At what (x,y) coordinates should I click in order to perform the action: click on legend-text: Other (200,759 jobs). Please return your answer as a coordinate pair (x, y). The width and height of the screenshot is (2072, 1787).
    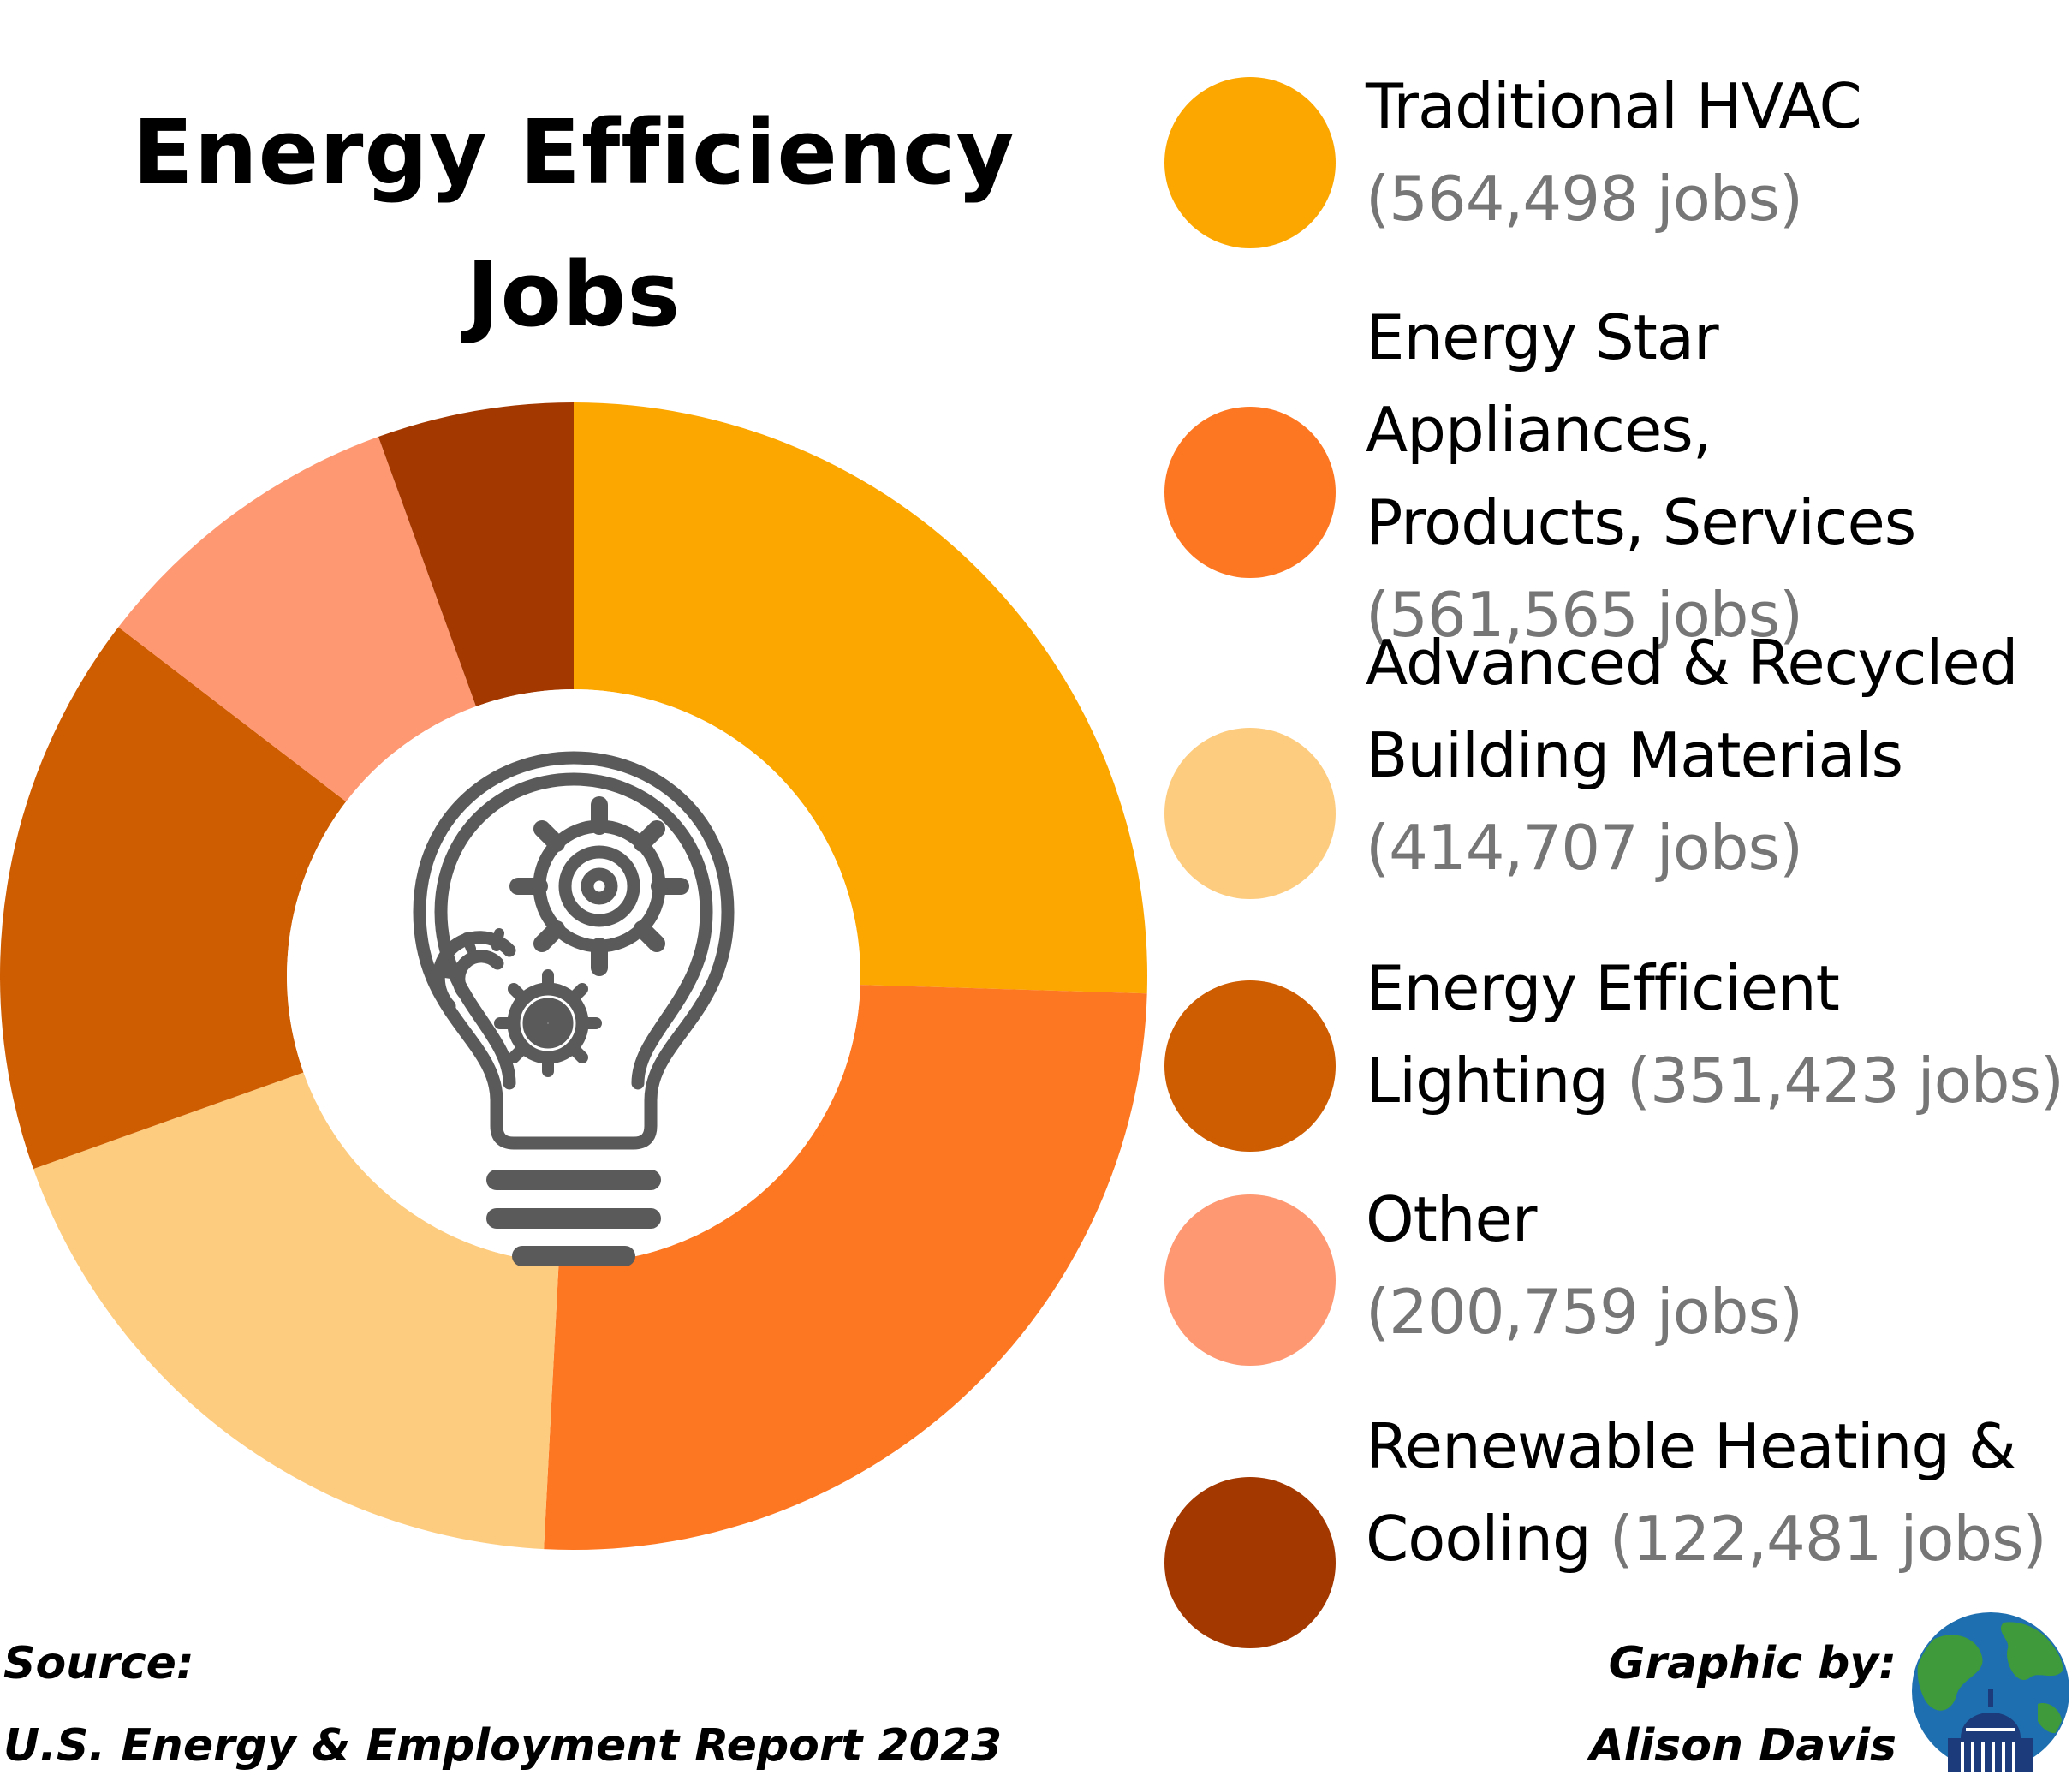
    Looking at the image, I should click on (1719, 1265).